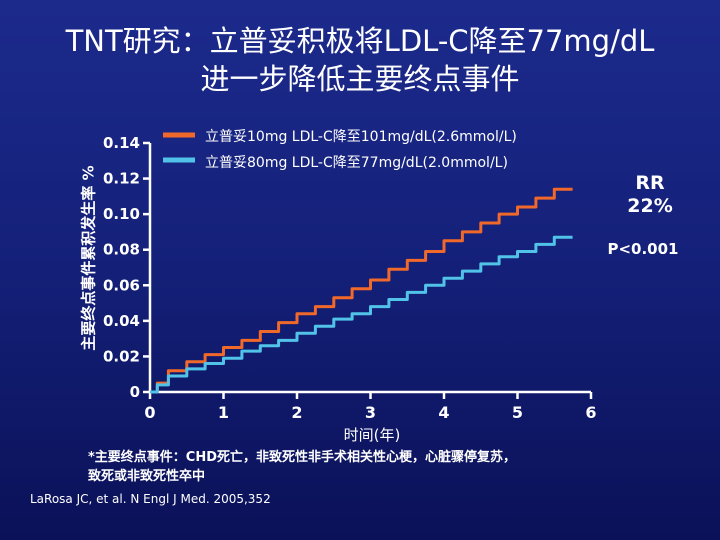 The image size is (720, 540). Describe the element at coordinates (517, 412) in the screenshot. I see `x-tick-label: 5` at that location.